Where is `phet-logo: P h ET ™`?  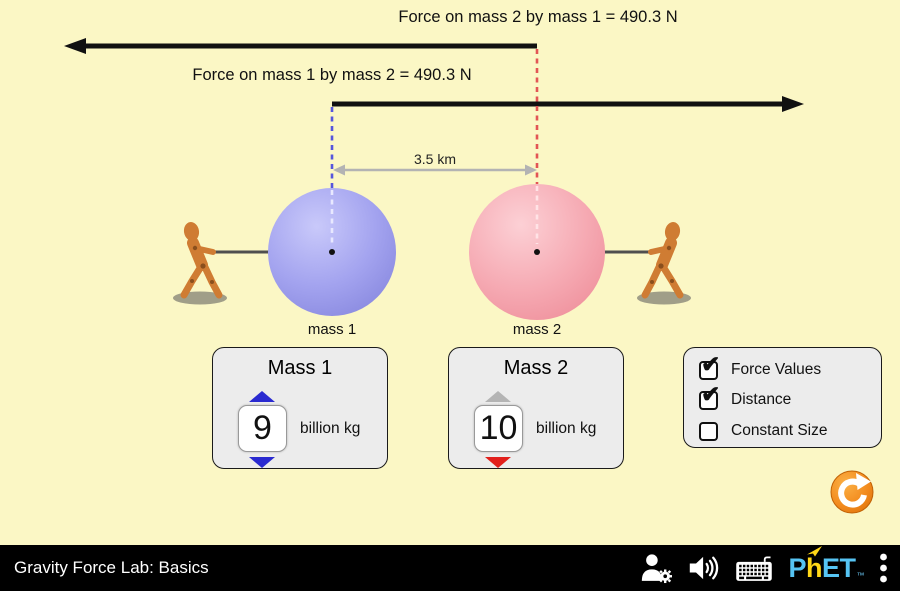 phet-logo: P h ET ™ is located at coordinates (826, 564).